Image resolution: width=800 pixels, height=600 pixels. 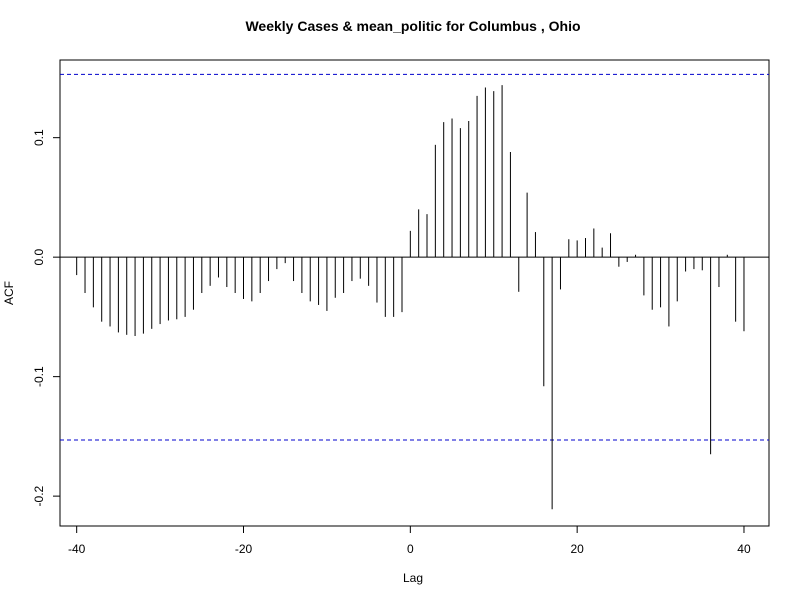 What do you see at coordinates (39, 495) in the screenshot?
I see `y-tick-label: -0.2` at bounding box center [39, 495].